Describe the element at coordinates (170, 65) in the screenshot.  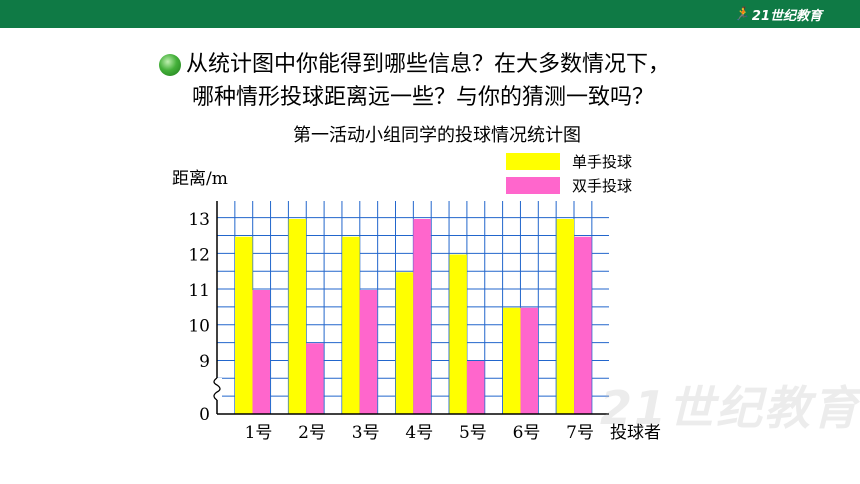
I see `bullet-icon` at that location.